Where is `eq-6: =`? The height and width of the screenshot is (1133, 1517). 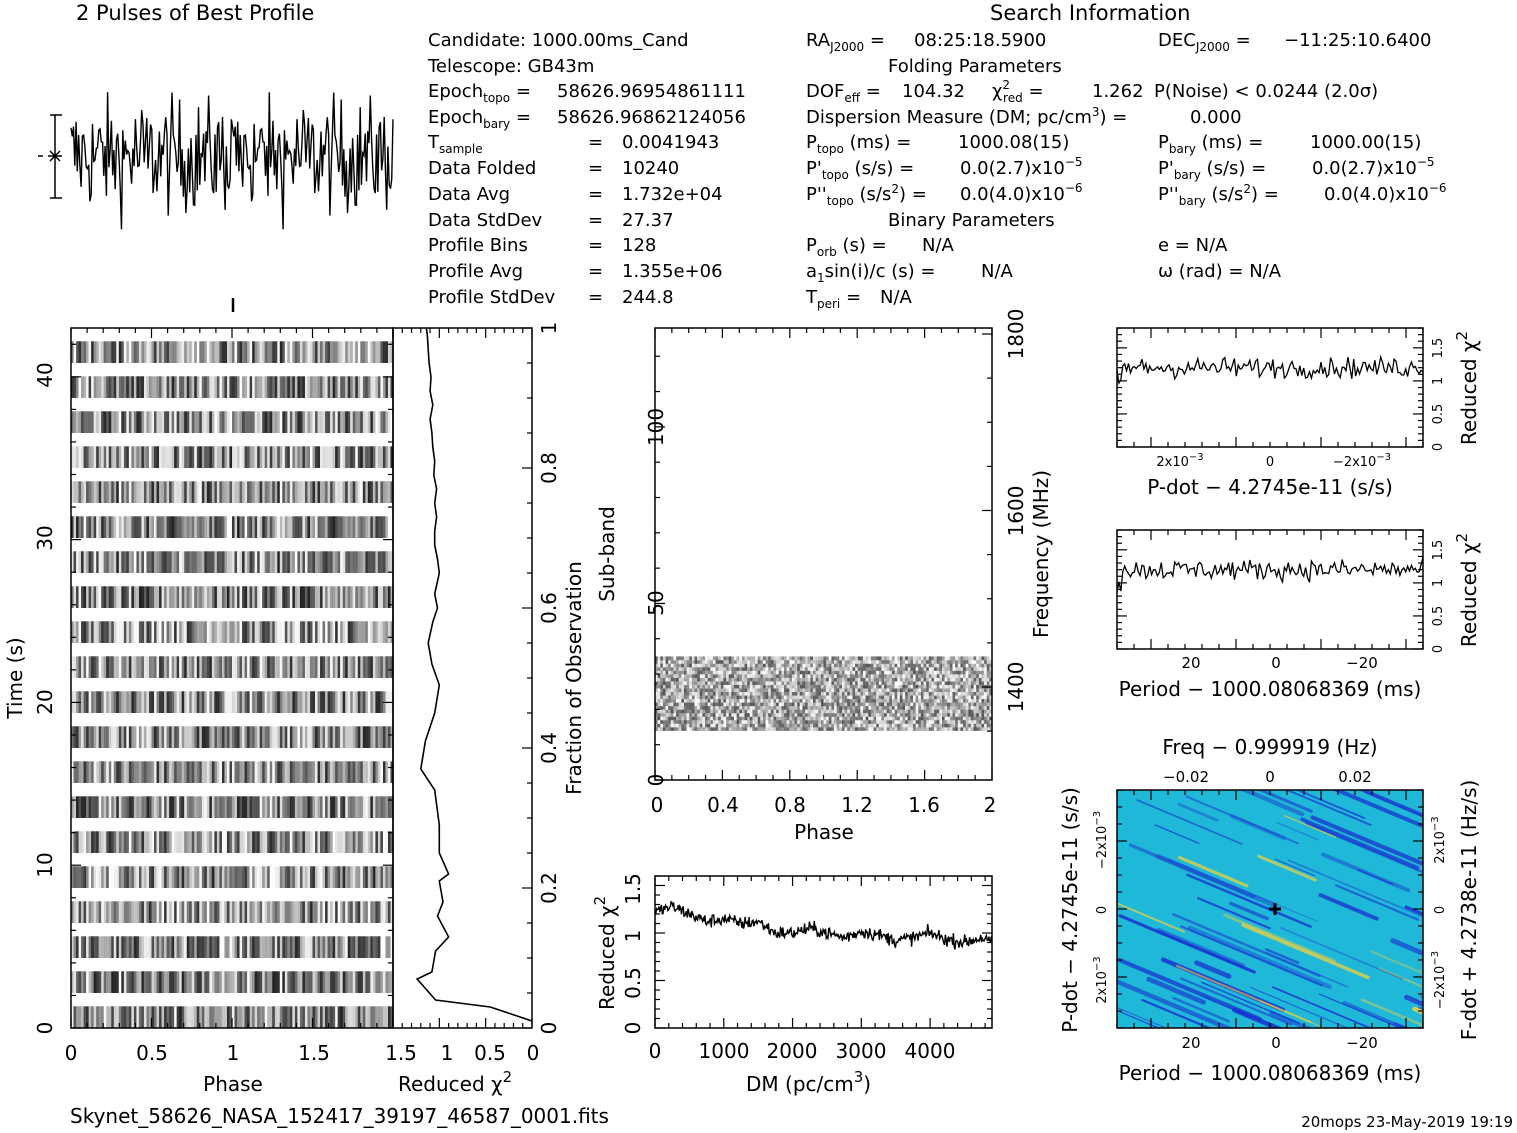
eq-6: = is located at coordinates (595, 271).